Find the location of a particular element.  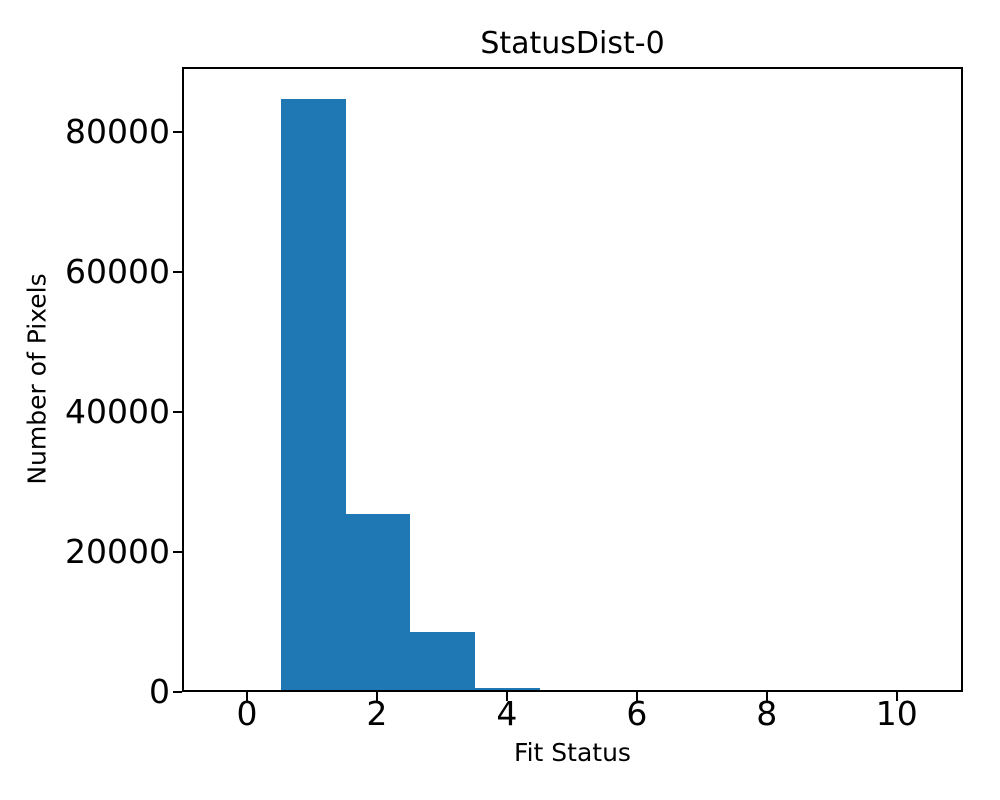

y-tick-label: 20000 is located at coordinates (117, 551).